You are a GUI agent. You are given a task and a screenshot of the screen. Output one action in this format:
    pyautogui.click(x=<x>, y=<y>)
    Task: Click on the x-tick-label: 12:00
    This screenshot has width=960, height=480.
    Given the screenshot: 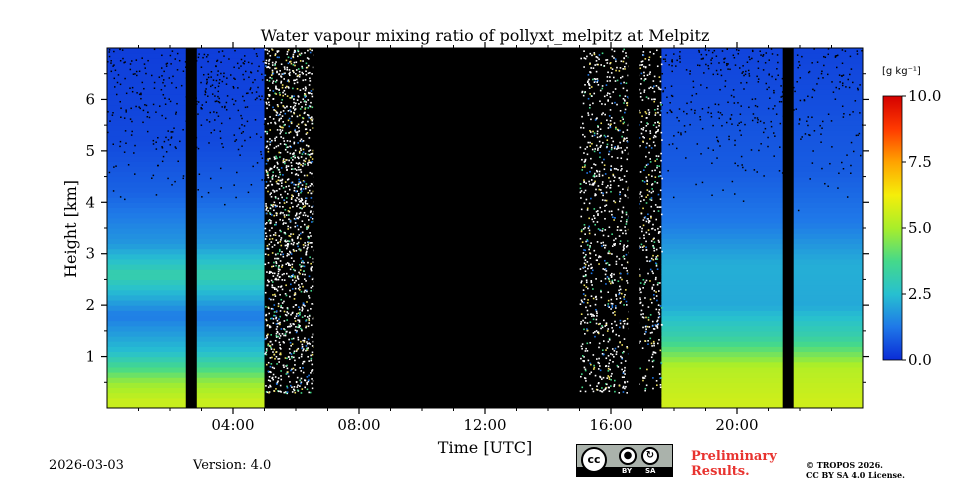 What is the action you would take?
    pyautogui.click(x=484, y=425)
    